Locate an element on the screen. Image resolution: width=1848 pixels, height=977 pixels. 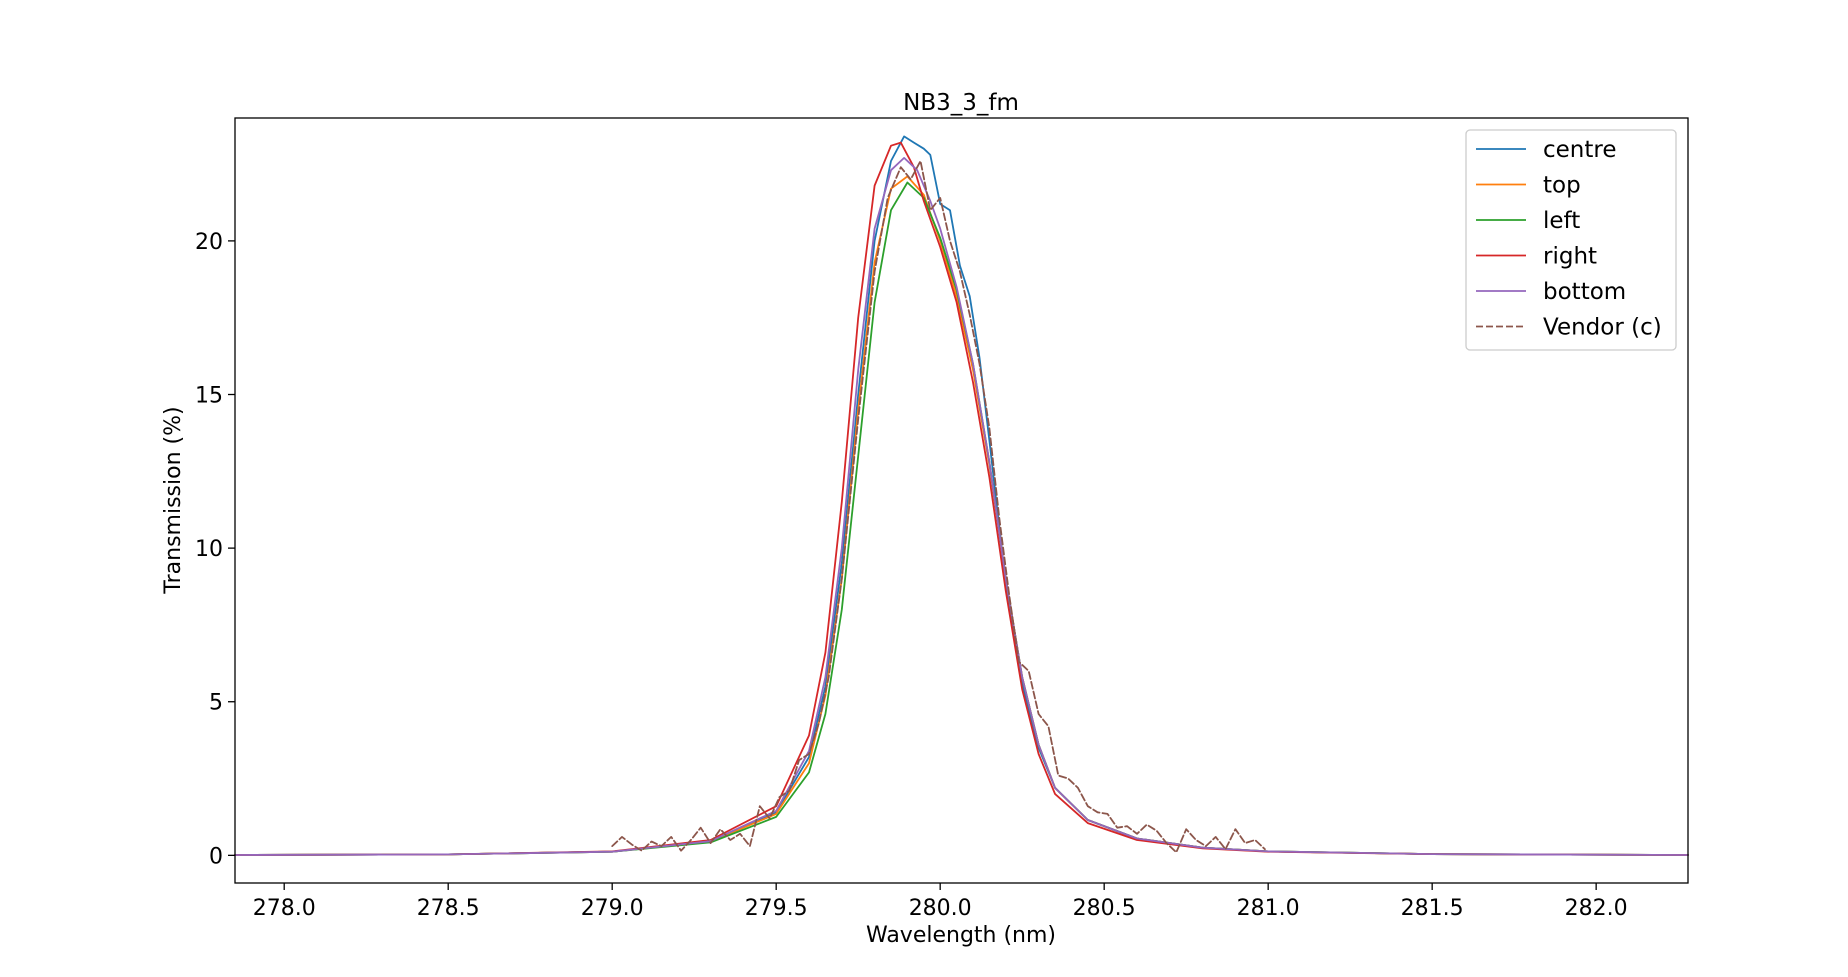
x-tick-label: 280.0 is located at coordinates (940, 908).